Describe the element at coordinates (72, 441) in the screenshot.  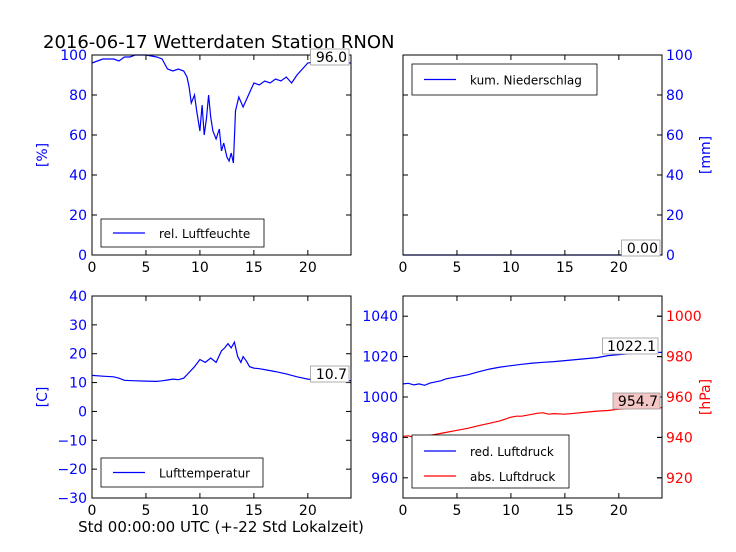
I see `y-tick-label: −10` at that location.